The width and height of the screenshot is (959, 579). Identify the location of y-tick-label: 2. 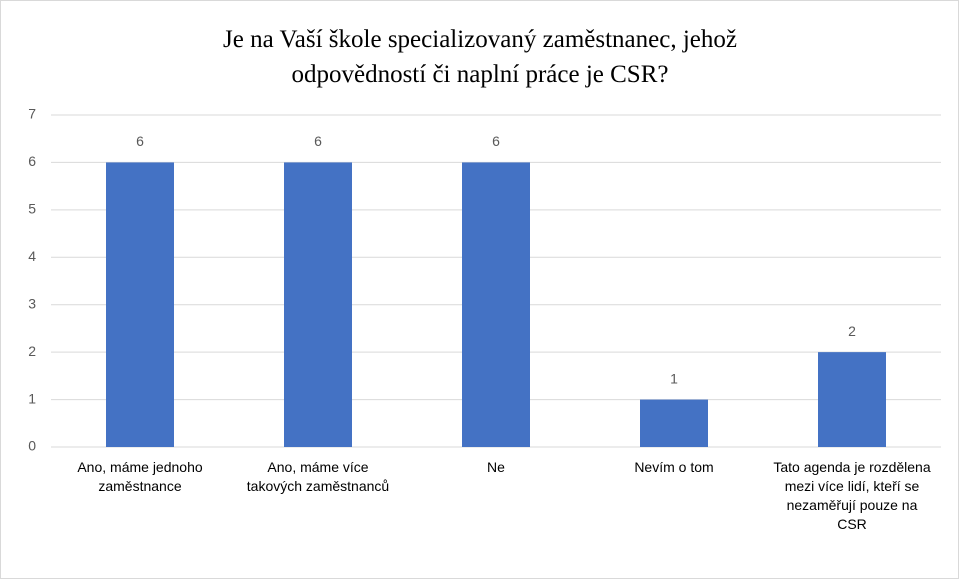
(32, 351).